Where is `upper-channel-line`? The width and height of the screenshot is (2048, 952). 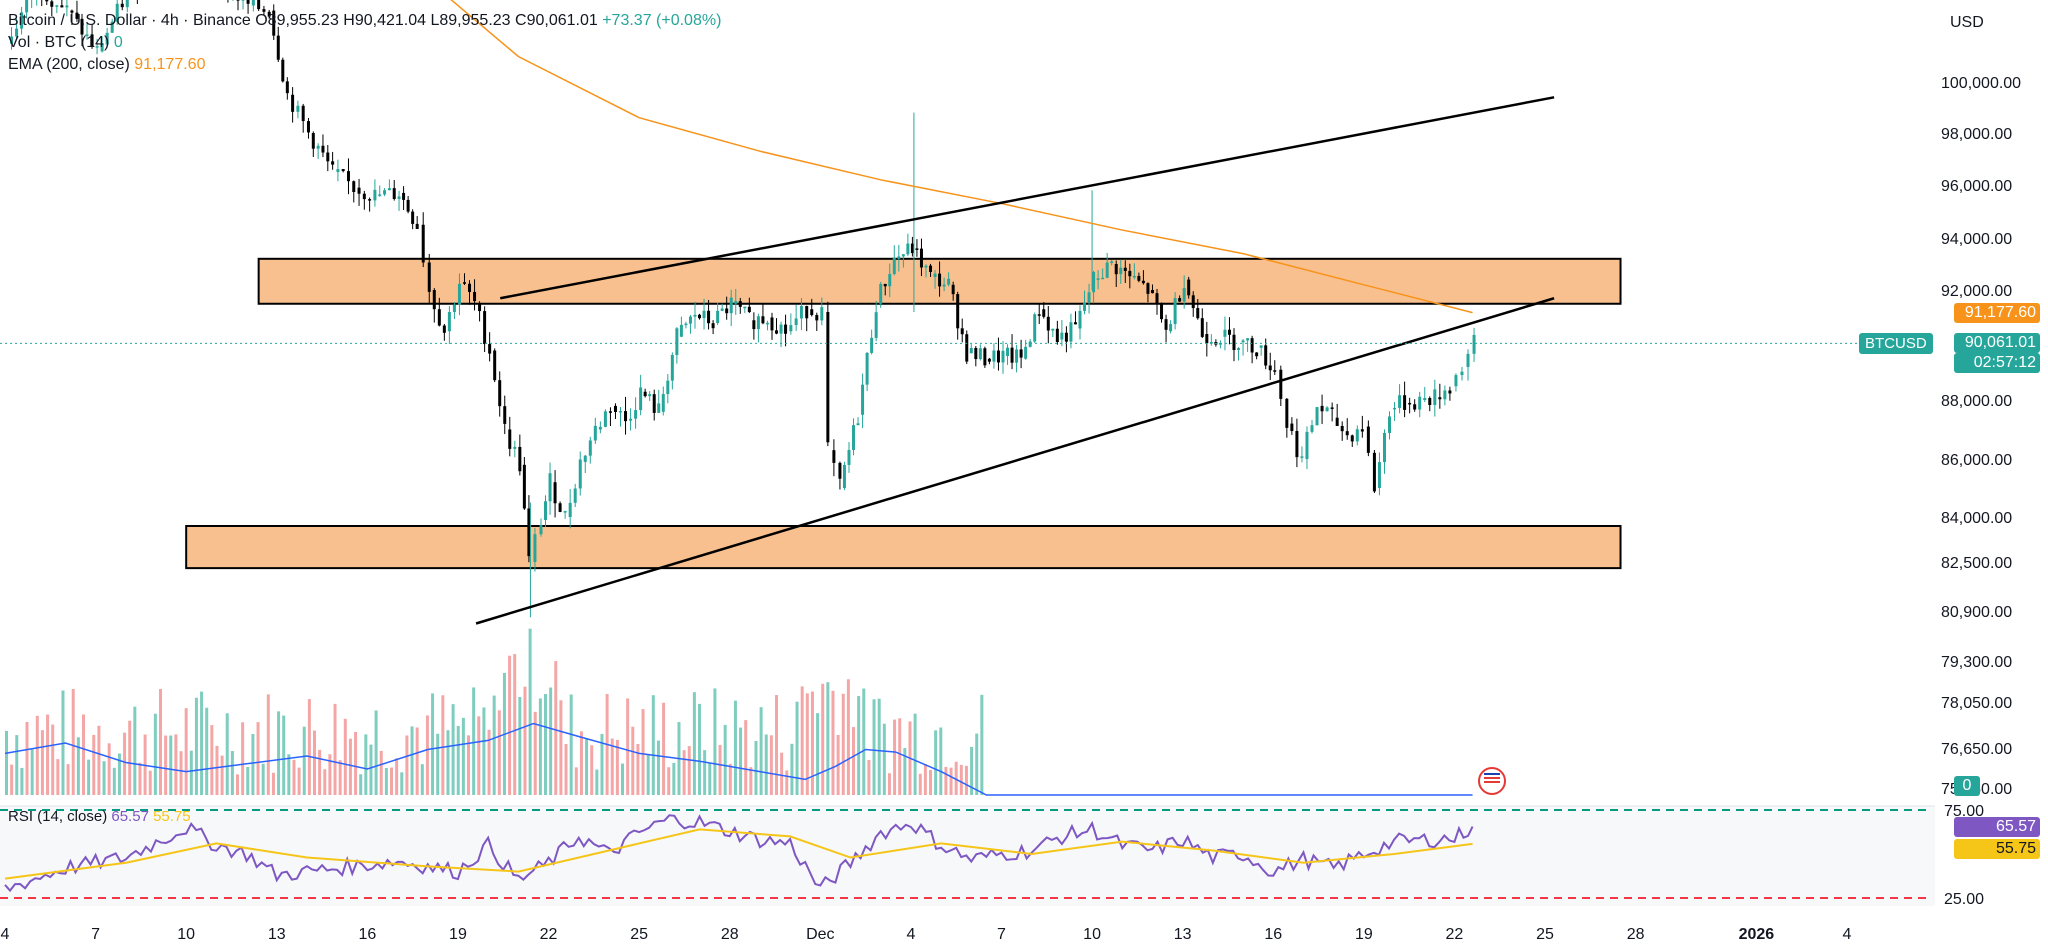
upper-channel-line is located at coordinates (1027, 198).